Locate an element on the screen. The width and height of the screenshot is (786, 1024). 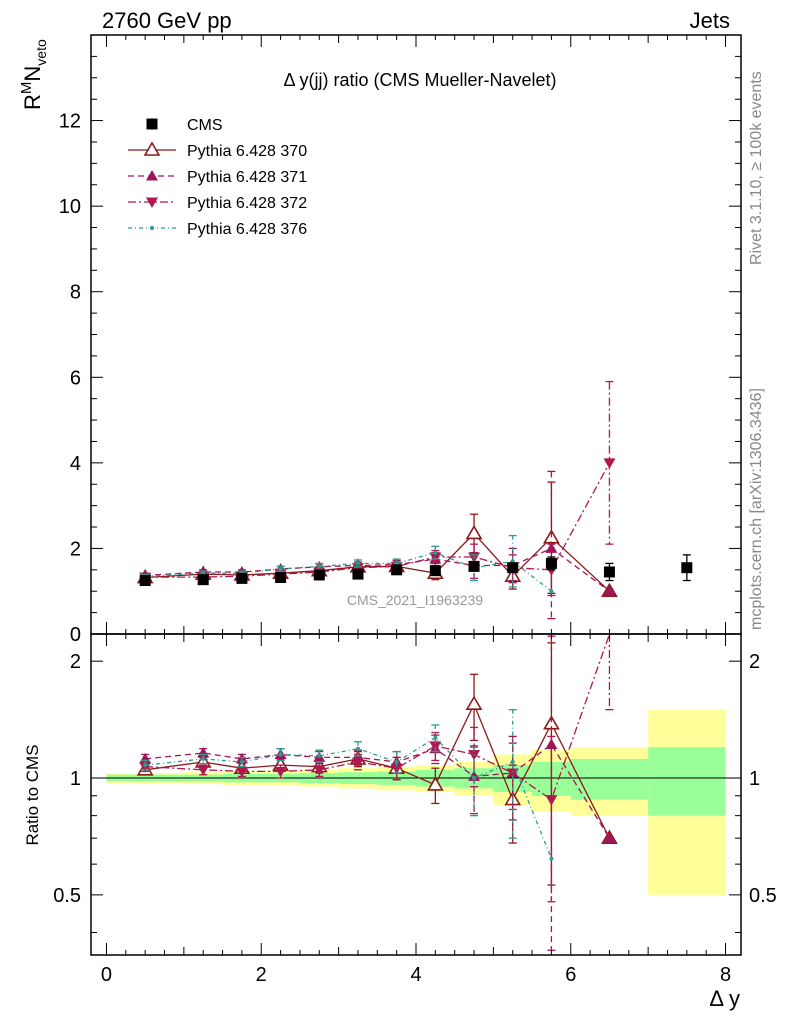
x-tick-label: 6 is located at coordinates (570, 975).